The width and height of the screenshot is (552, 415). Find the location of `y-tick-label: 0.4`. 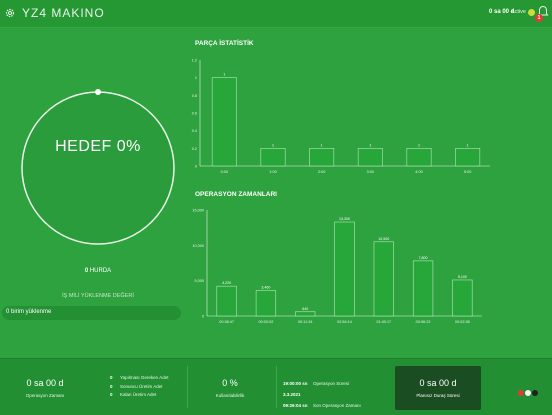

y-tick-label: 0.4 is located at coordinates (194, 131).